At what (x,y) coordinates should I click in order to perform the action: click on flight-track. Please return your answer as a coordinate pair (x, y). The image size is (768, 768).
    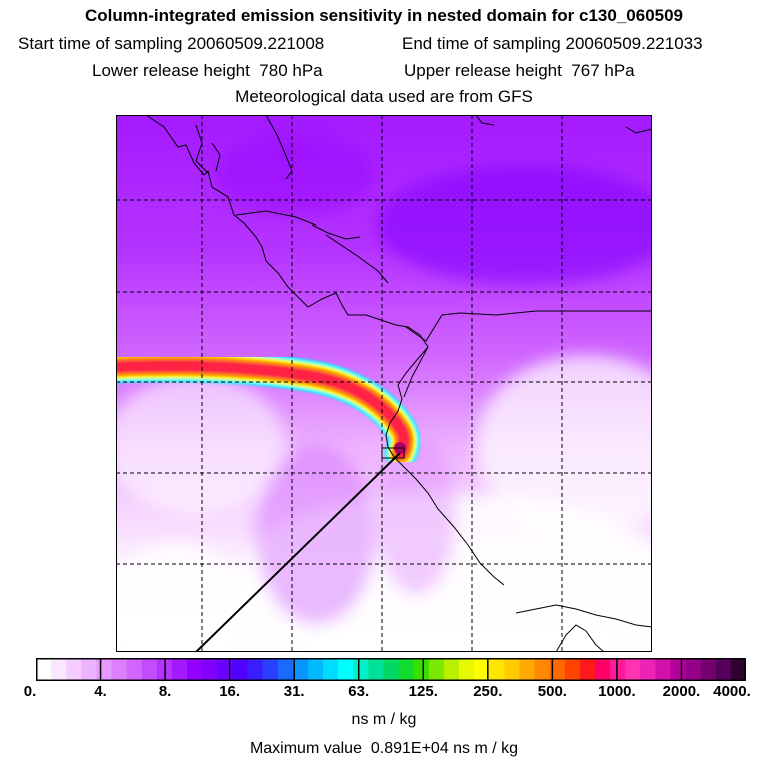
    Looking at the image, I should click on (298, 552).